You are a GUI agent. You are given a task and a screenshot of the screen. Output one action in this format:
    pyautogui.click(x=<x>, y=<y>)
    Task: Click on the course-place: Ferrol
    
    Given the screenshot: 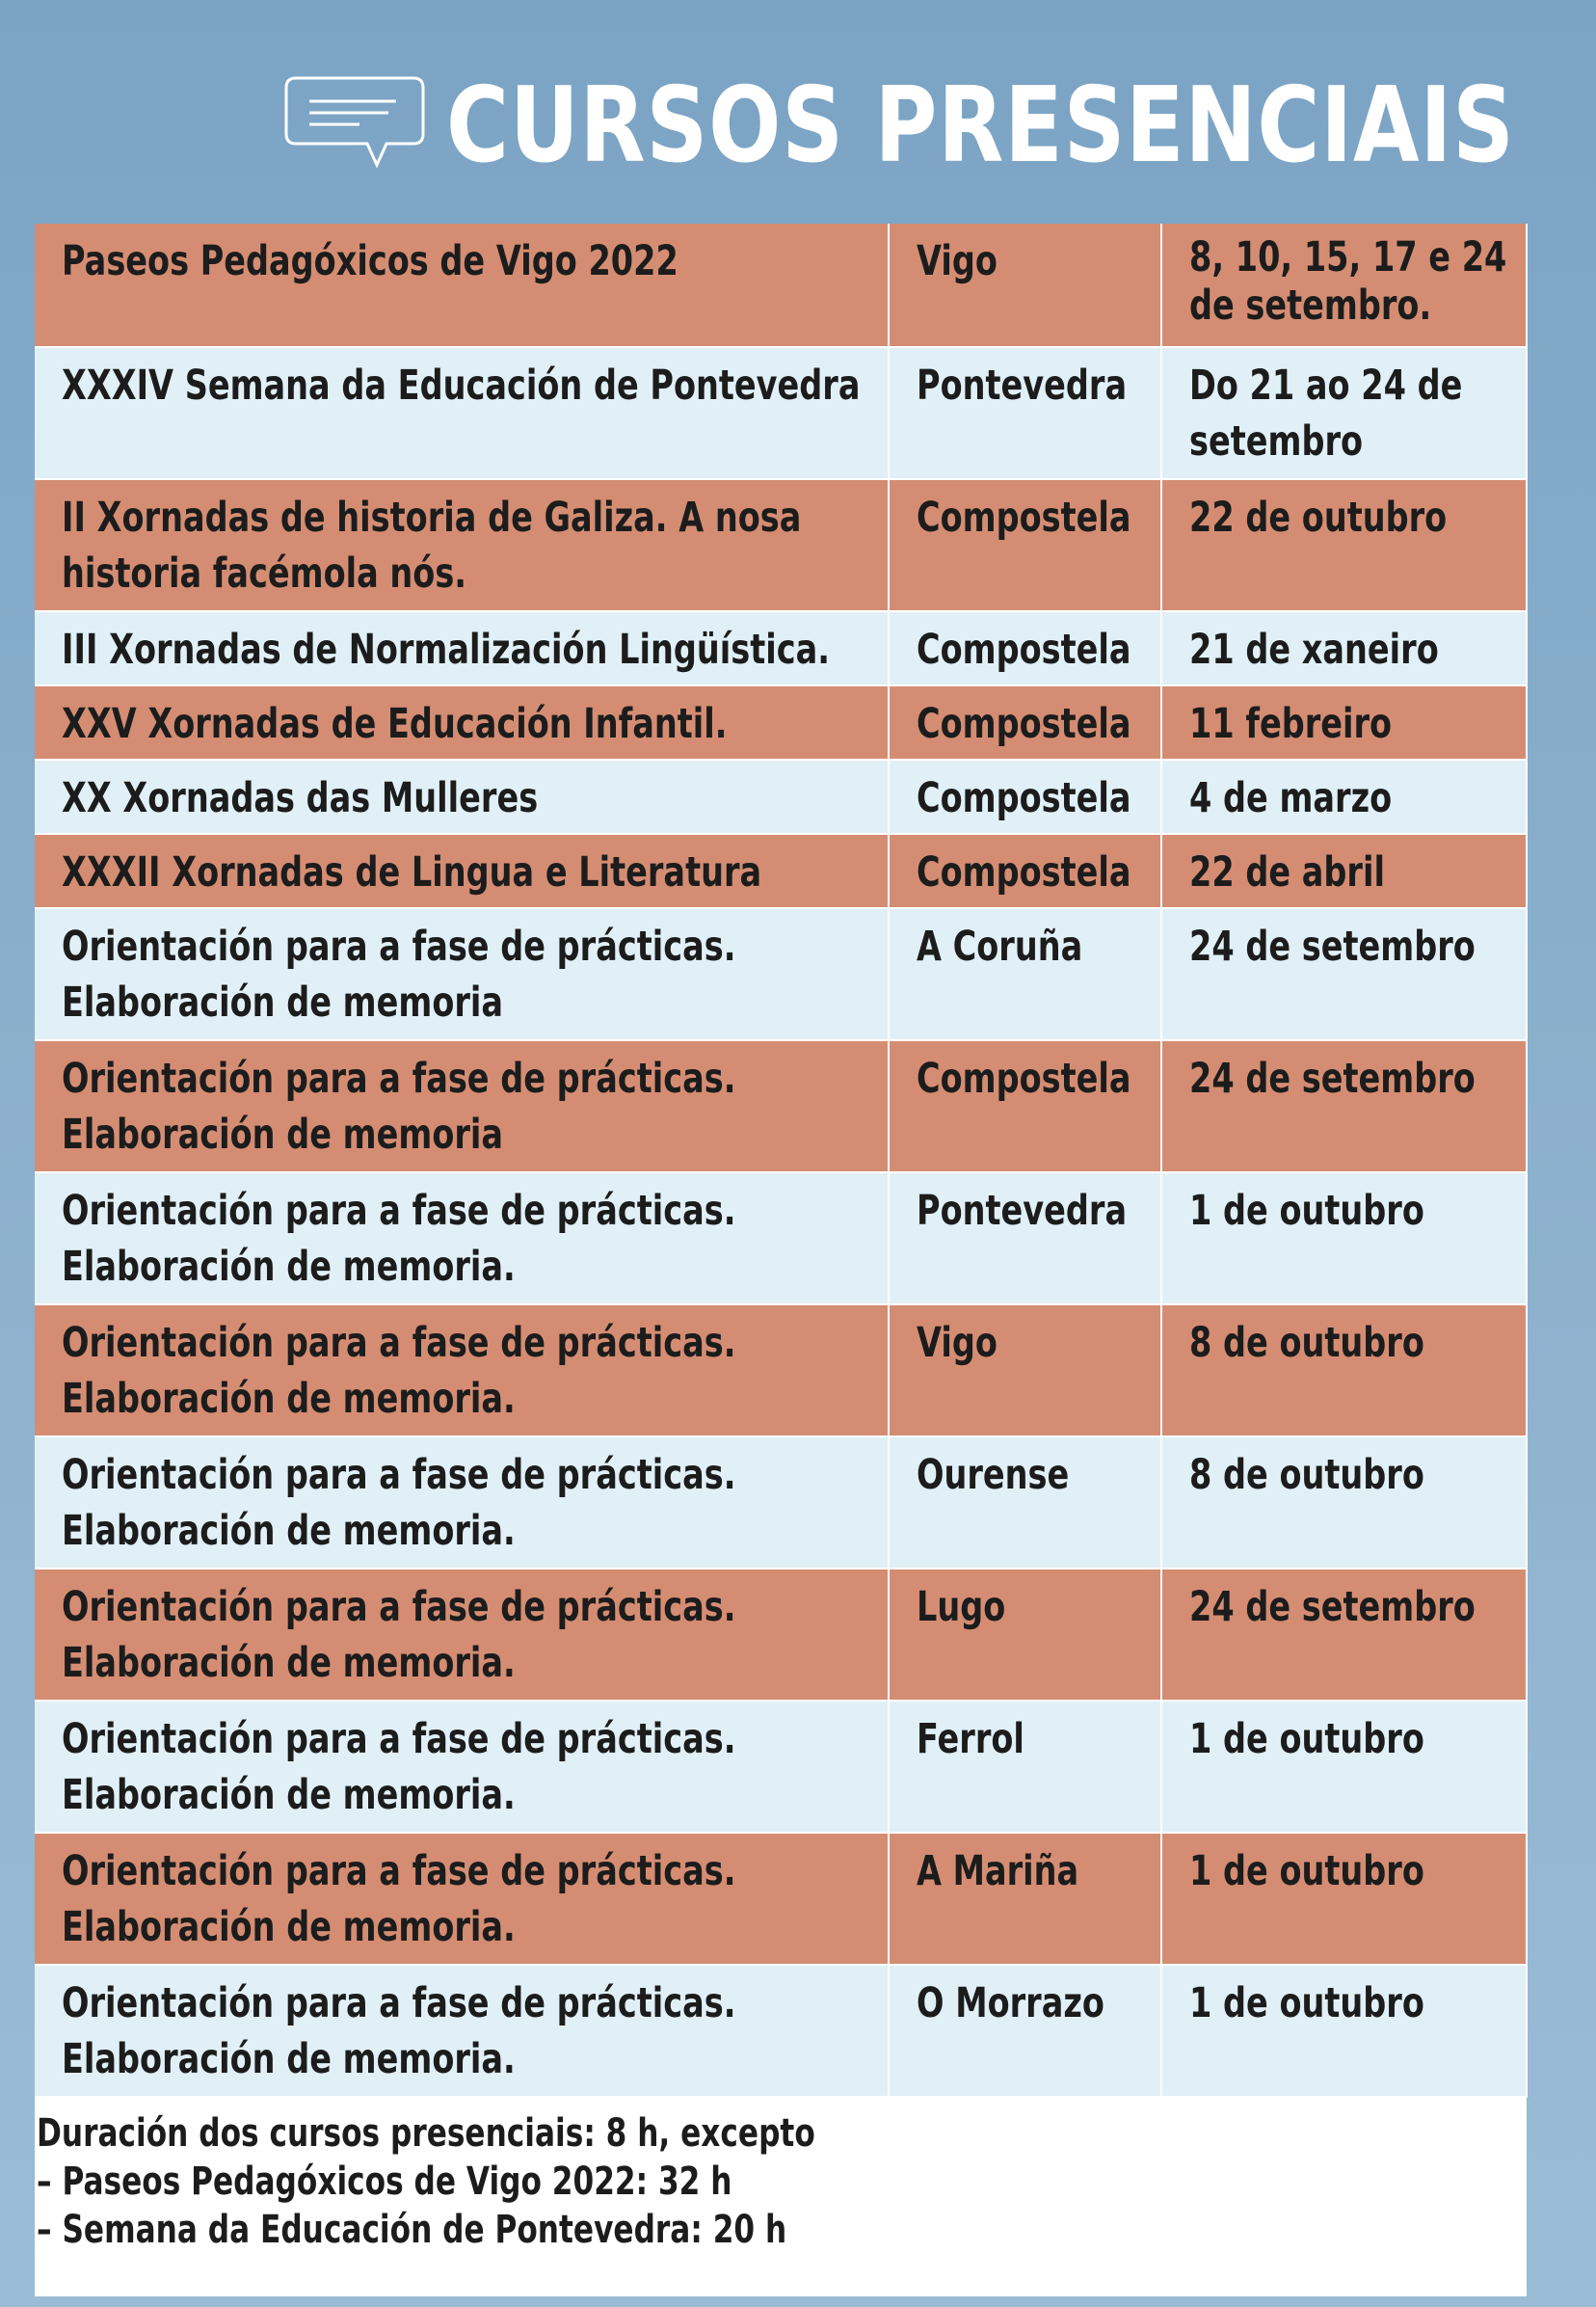 What is the action you would take?
    pyautogui.click(x=1025, y=1767)
    